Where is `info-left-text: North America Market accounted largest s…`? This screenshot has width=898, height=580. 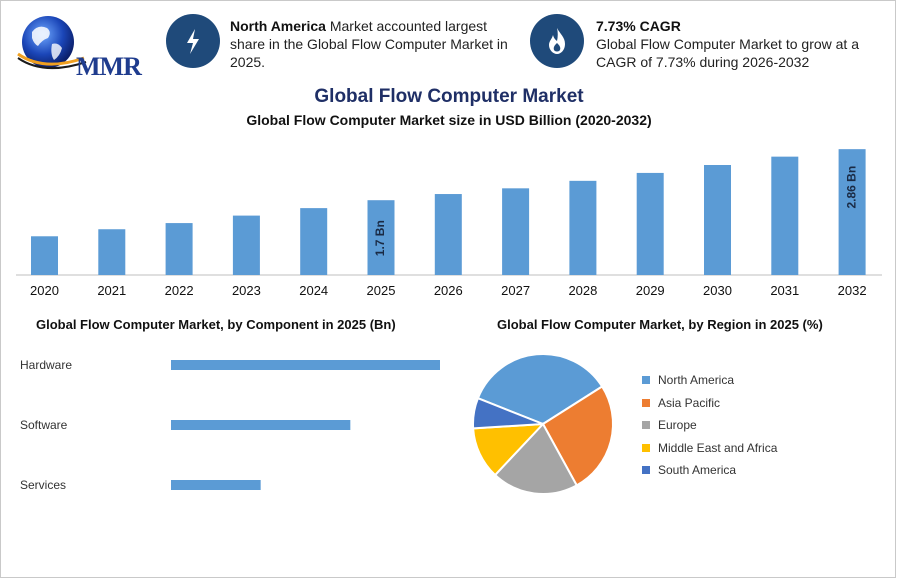 info-left-text: North America Market accounted largest s… is located at coordinates (372, 44).